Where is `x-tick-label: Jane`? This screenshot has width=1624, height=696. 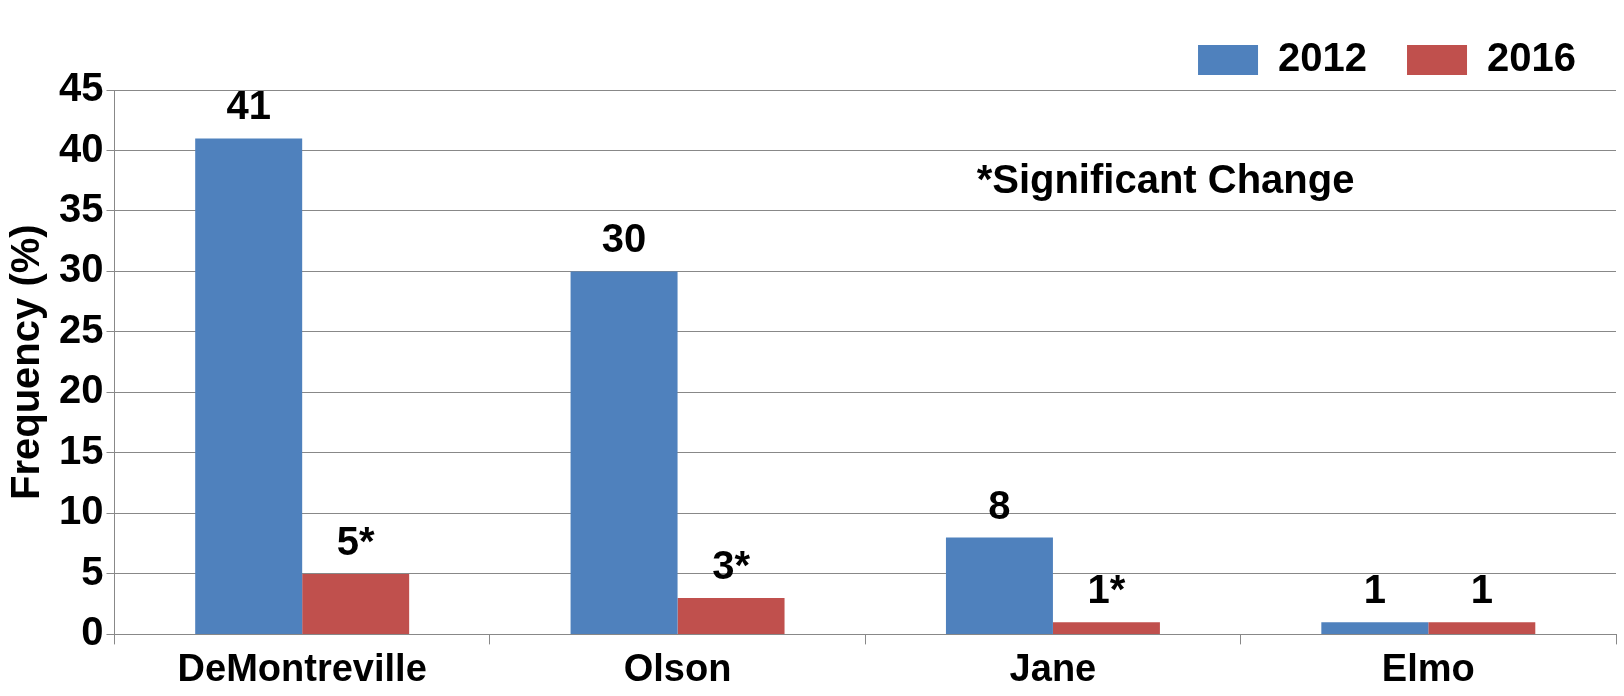
x-tick-label: Jane is located at coordinates (1053, 667).